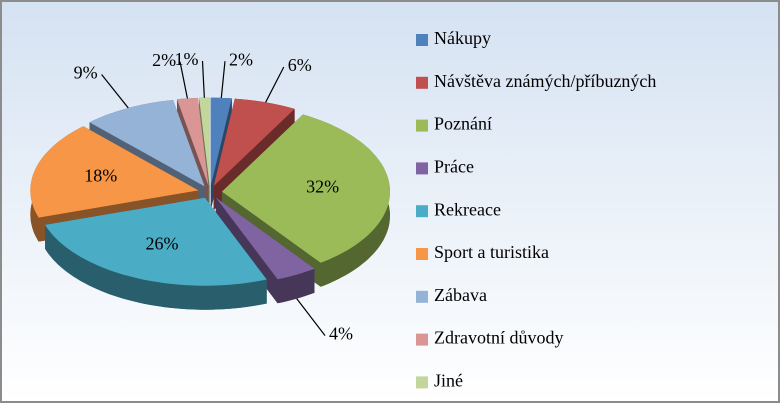 This screenshot has width=780, height=408. Describe the element at coordinates (300, 65) in the screenshot. I see `data-label: 6%` at that location.